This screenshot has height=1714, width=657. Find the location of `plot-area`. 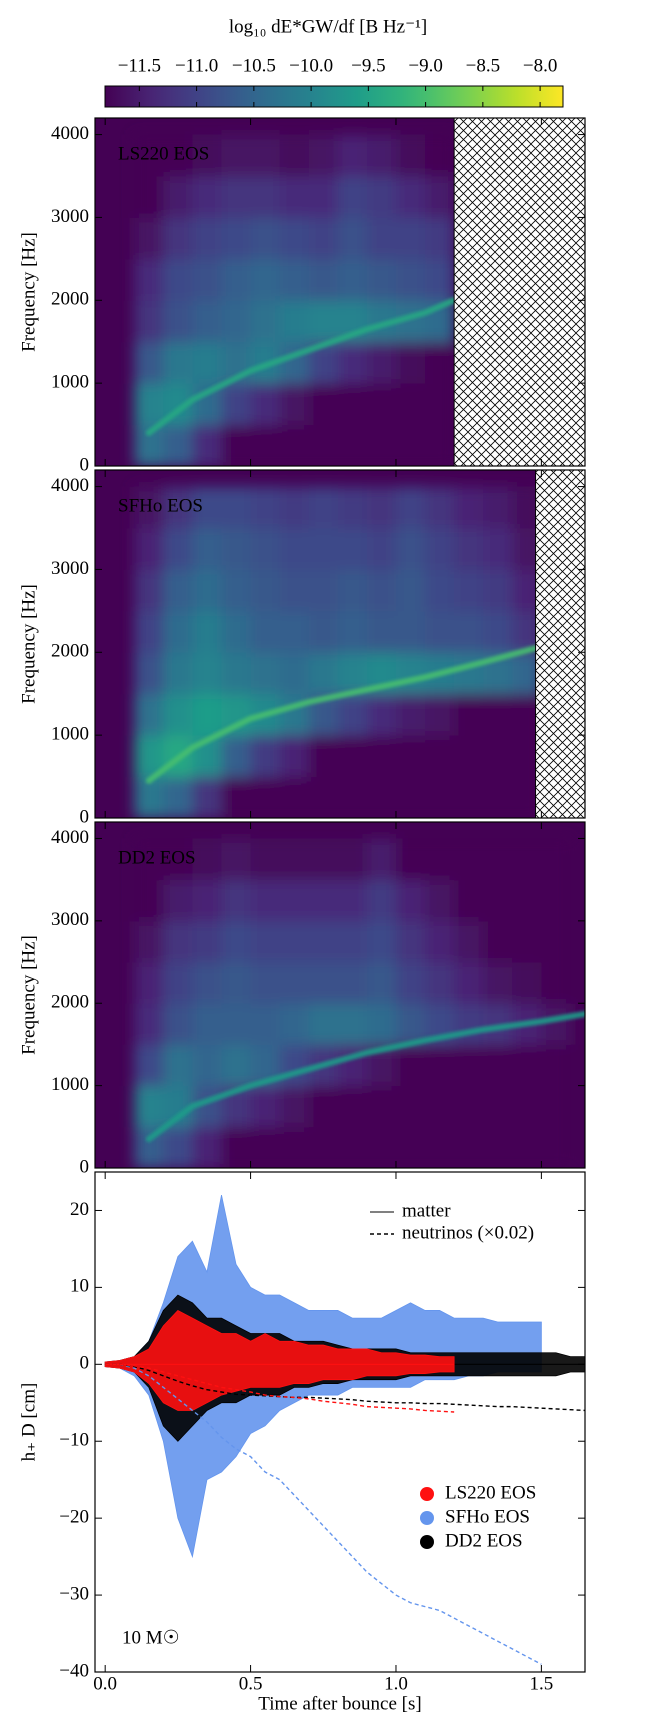

plot-area is located at coordinates (359, 644).